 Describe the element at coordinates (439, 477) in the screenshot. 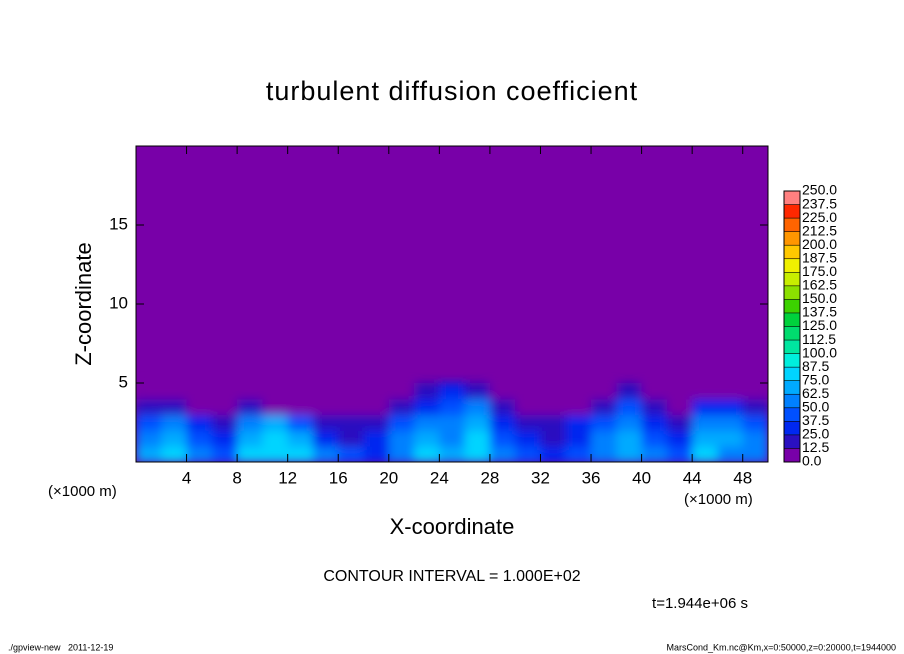

I see `x-tick-label: 24` at that location.